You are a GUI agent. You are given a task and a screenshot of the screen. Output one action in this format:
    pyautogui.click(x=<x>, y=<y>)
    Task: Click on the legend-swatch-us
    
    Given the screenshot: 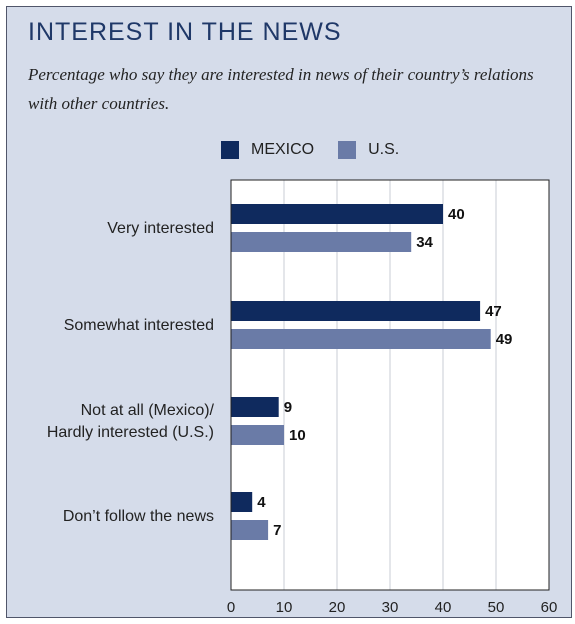 What is the action you would take?
    pyautogui.click(x=347, y=150)
    